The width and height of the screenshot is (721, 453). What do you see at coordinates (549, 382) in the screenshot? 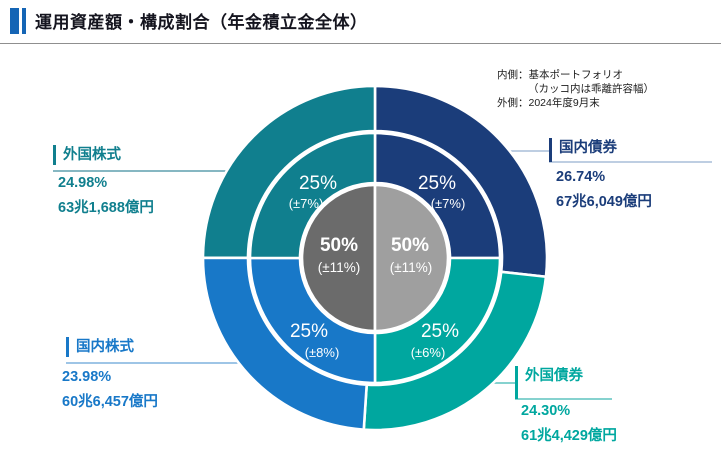
I see `callout-foreign-bonds-name: 外国債券` at bounding box center [549, 382].